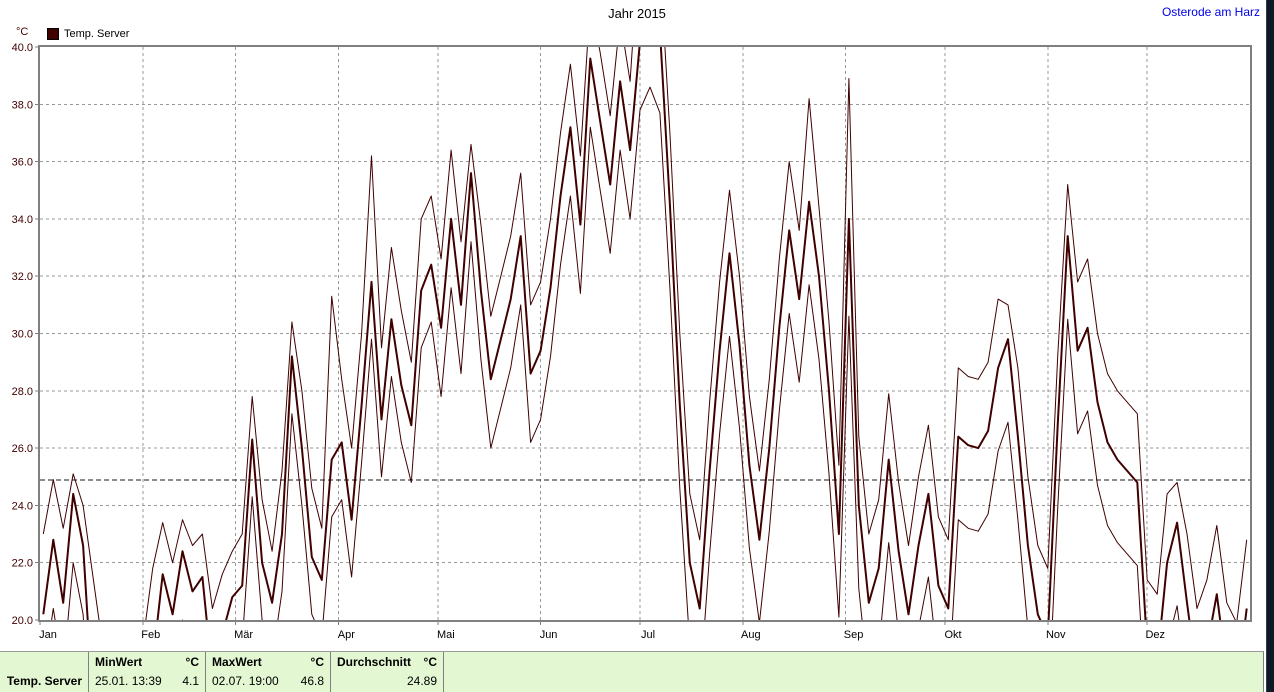  Describe the element at coordinates (1155, 635) in the screenshot. I see `x-tick-label: Dez` at that location.